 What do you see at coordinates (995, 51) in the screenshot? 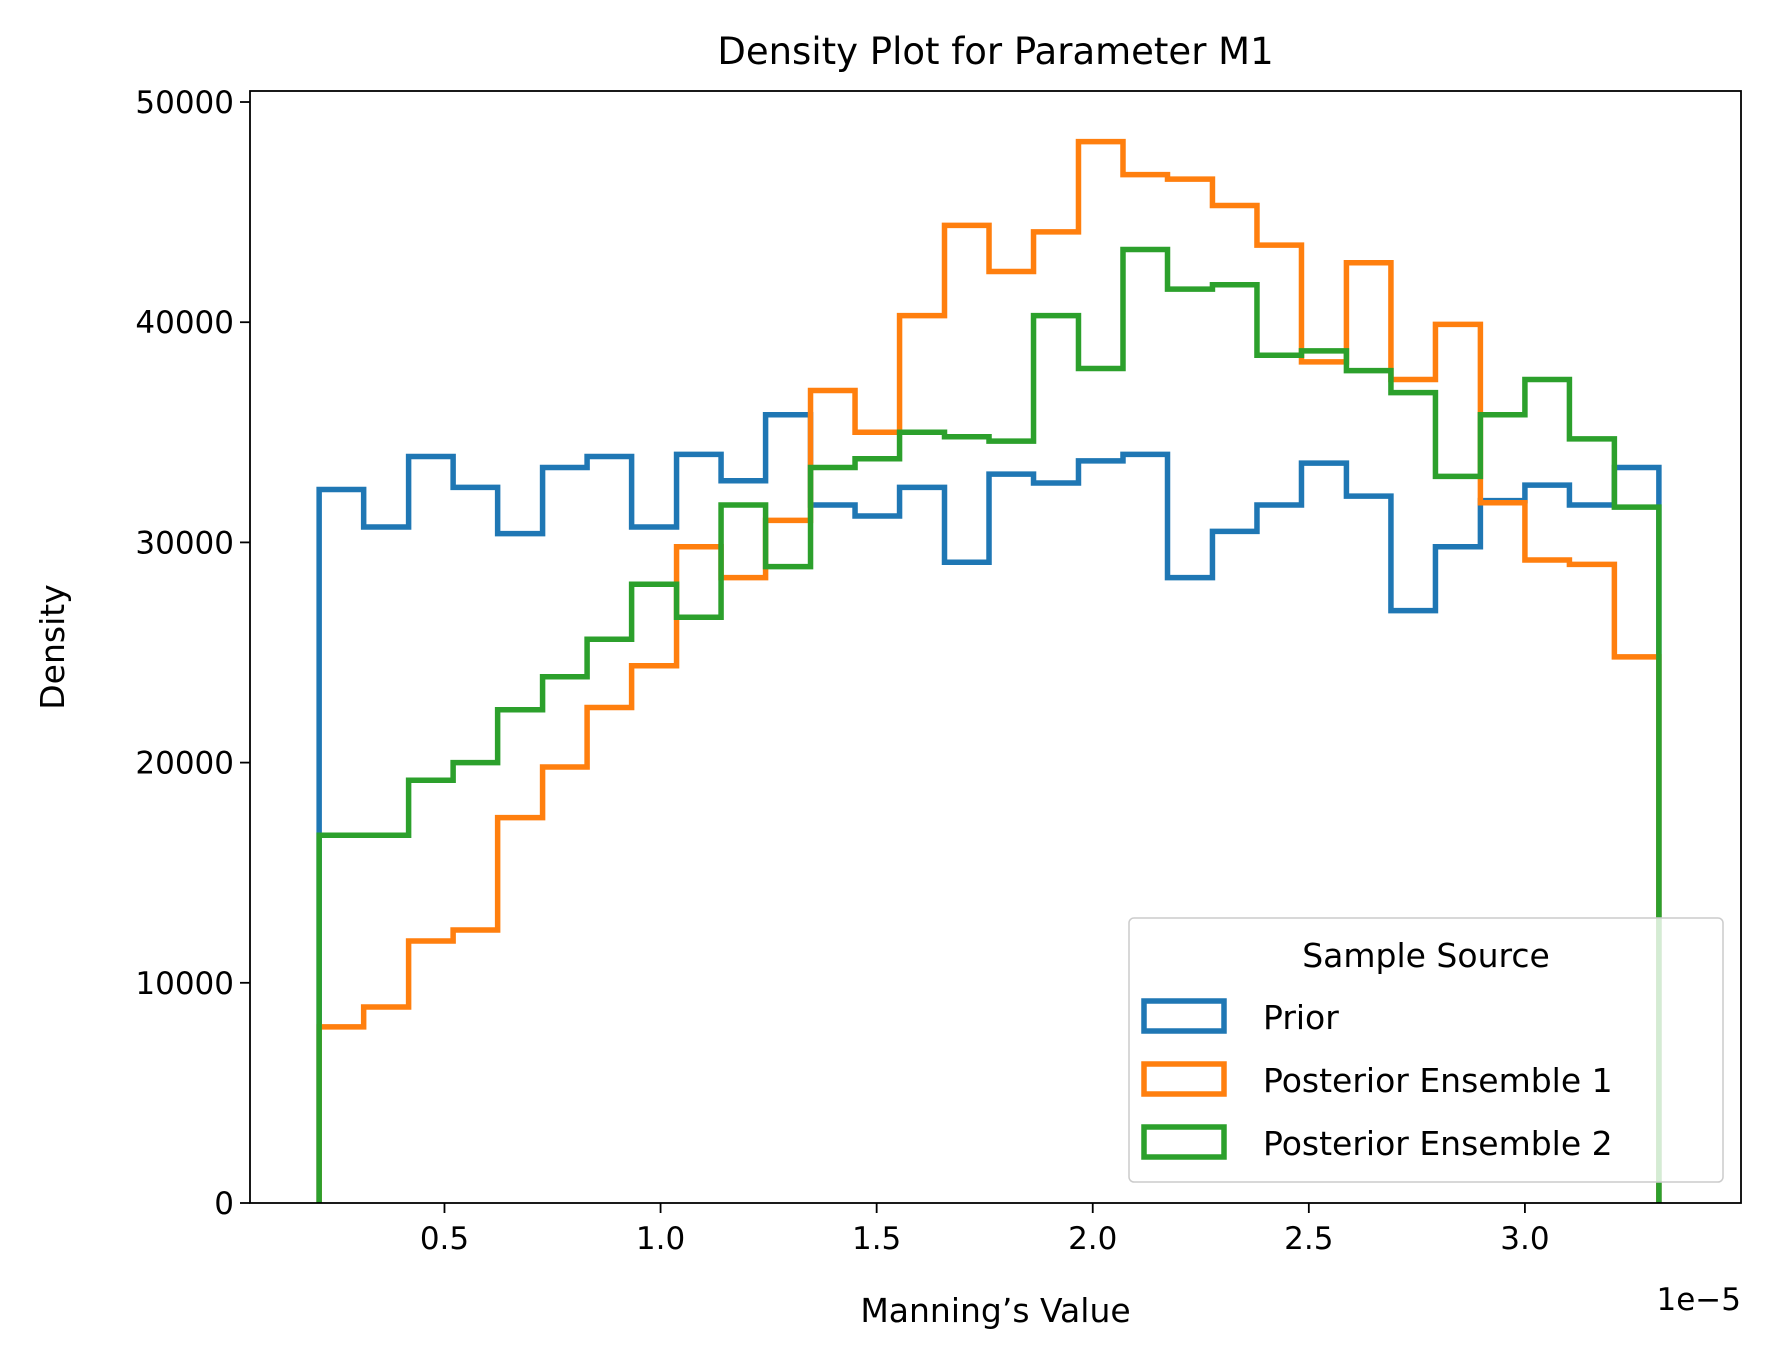
I see `chart-title: Density Plot for Parameter M1` at bounding box center [995, 51].